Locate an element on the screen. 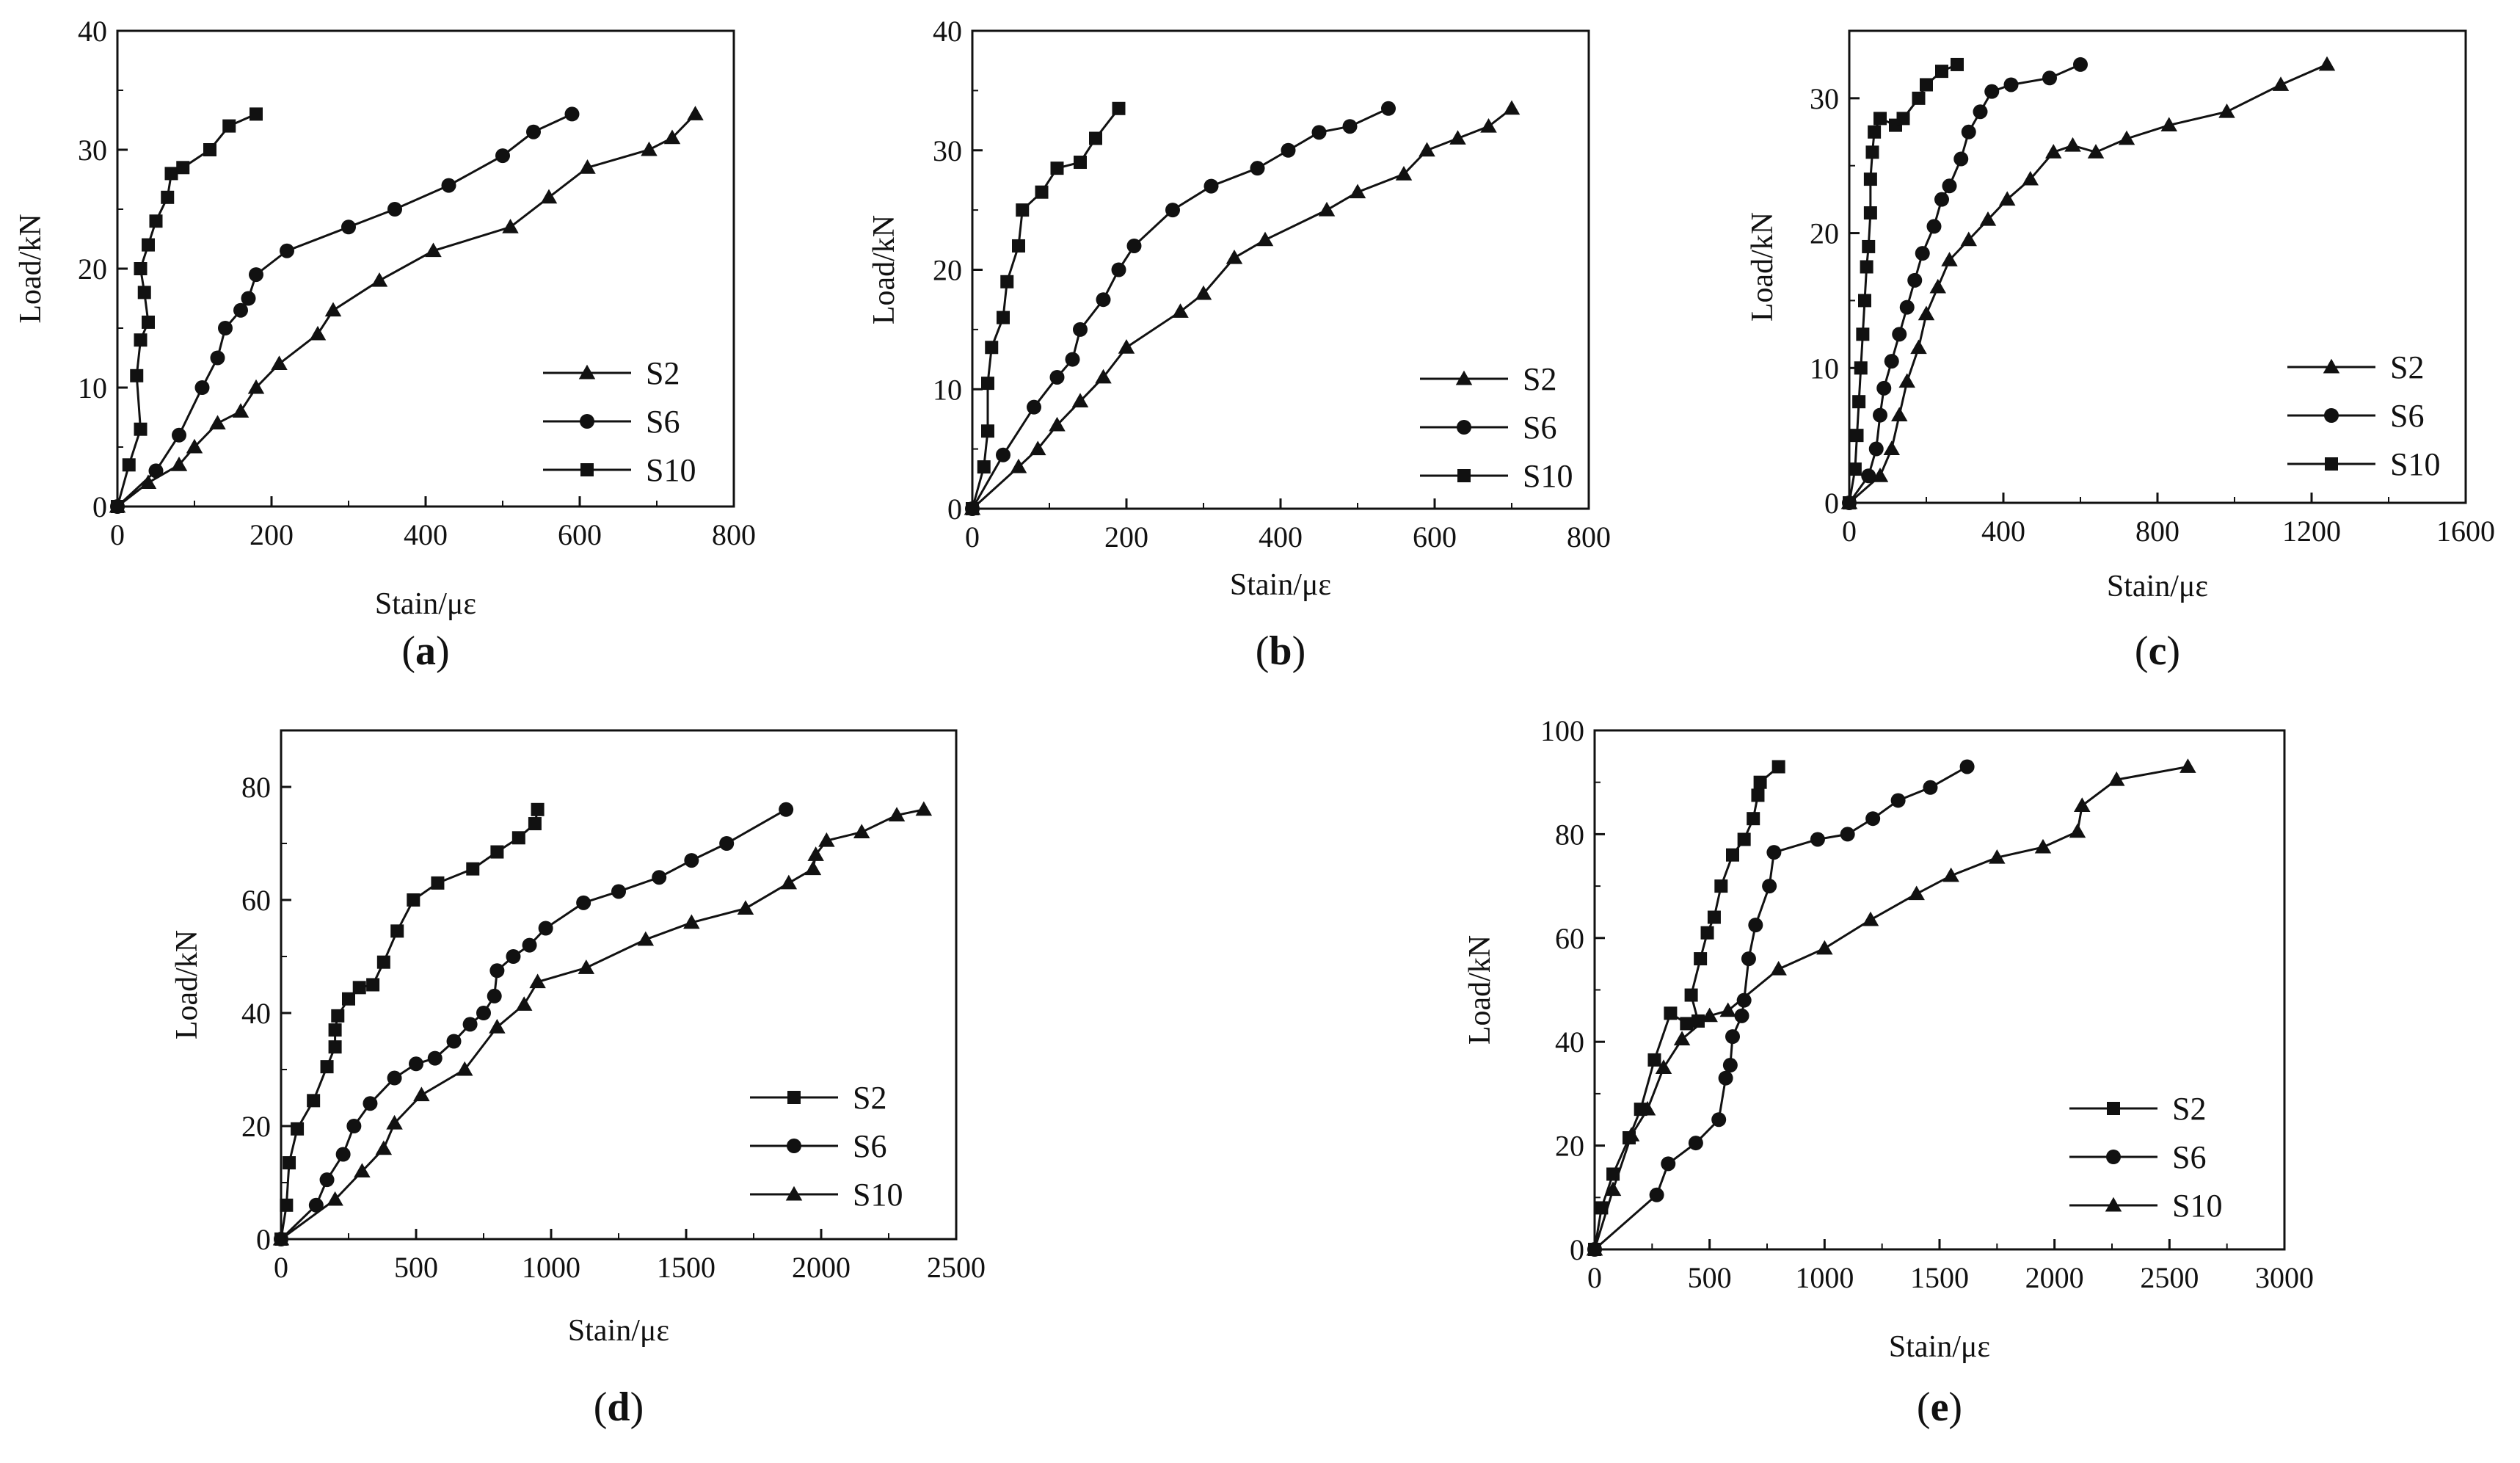  legend-marker-s10 is located at coordinates (2331, 464).